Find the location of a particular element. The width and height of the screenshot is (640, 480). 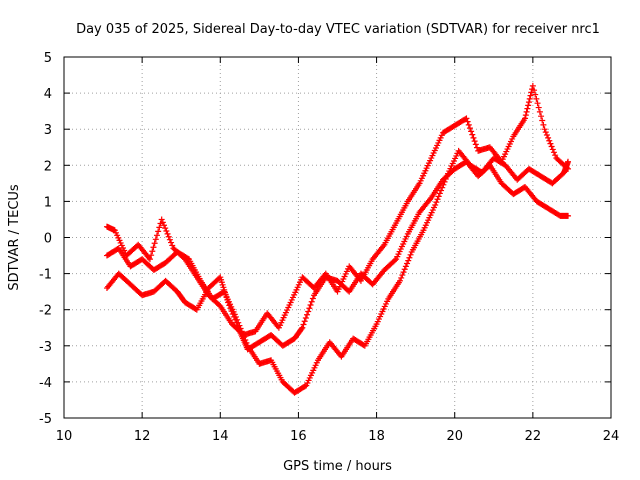

x-tick-label: 20 is located at coordinates (454, 436).